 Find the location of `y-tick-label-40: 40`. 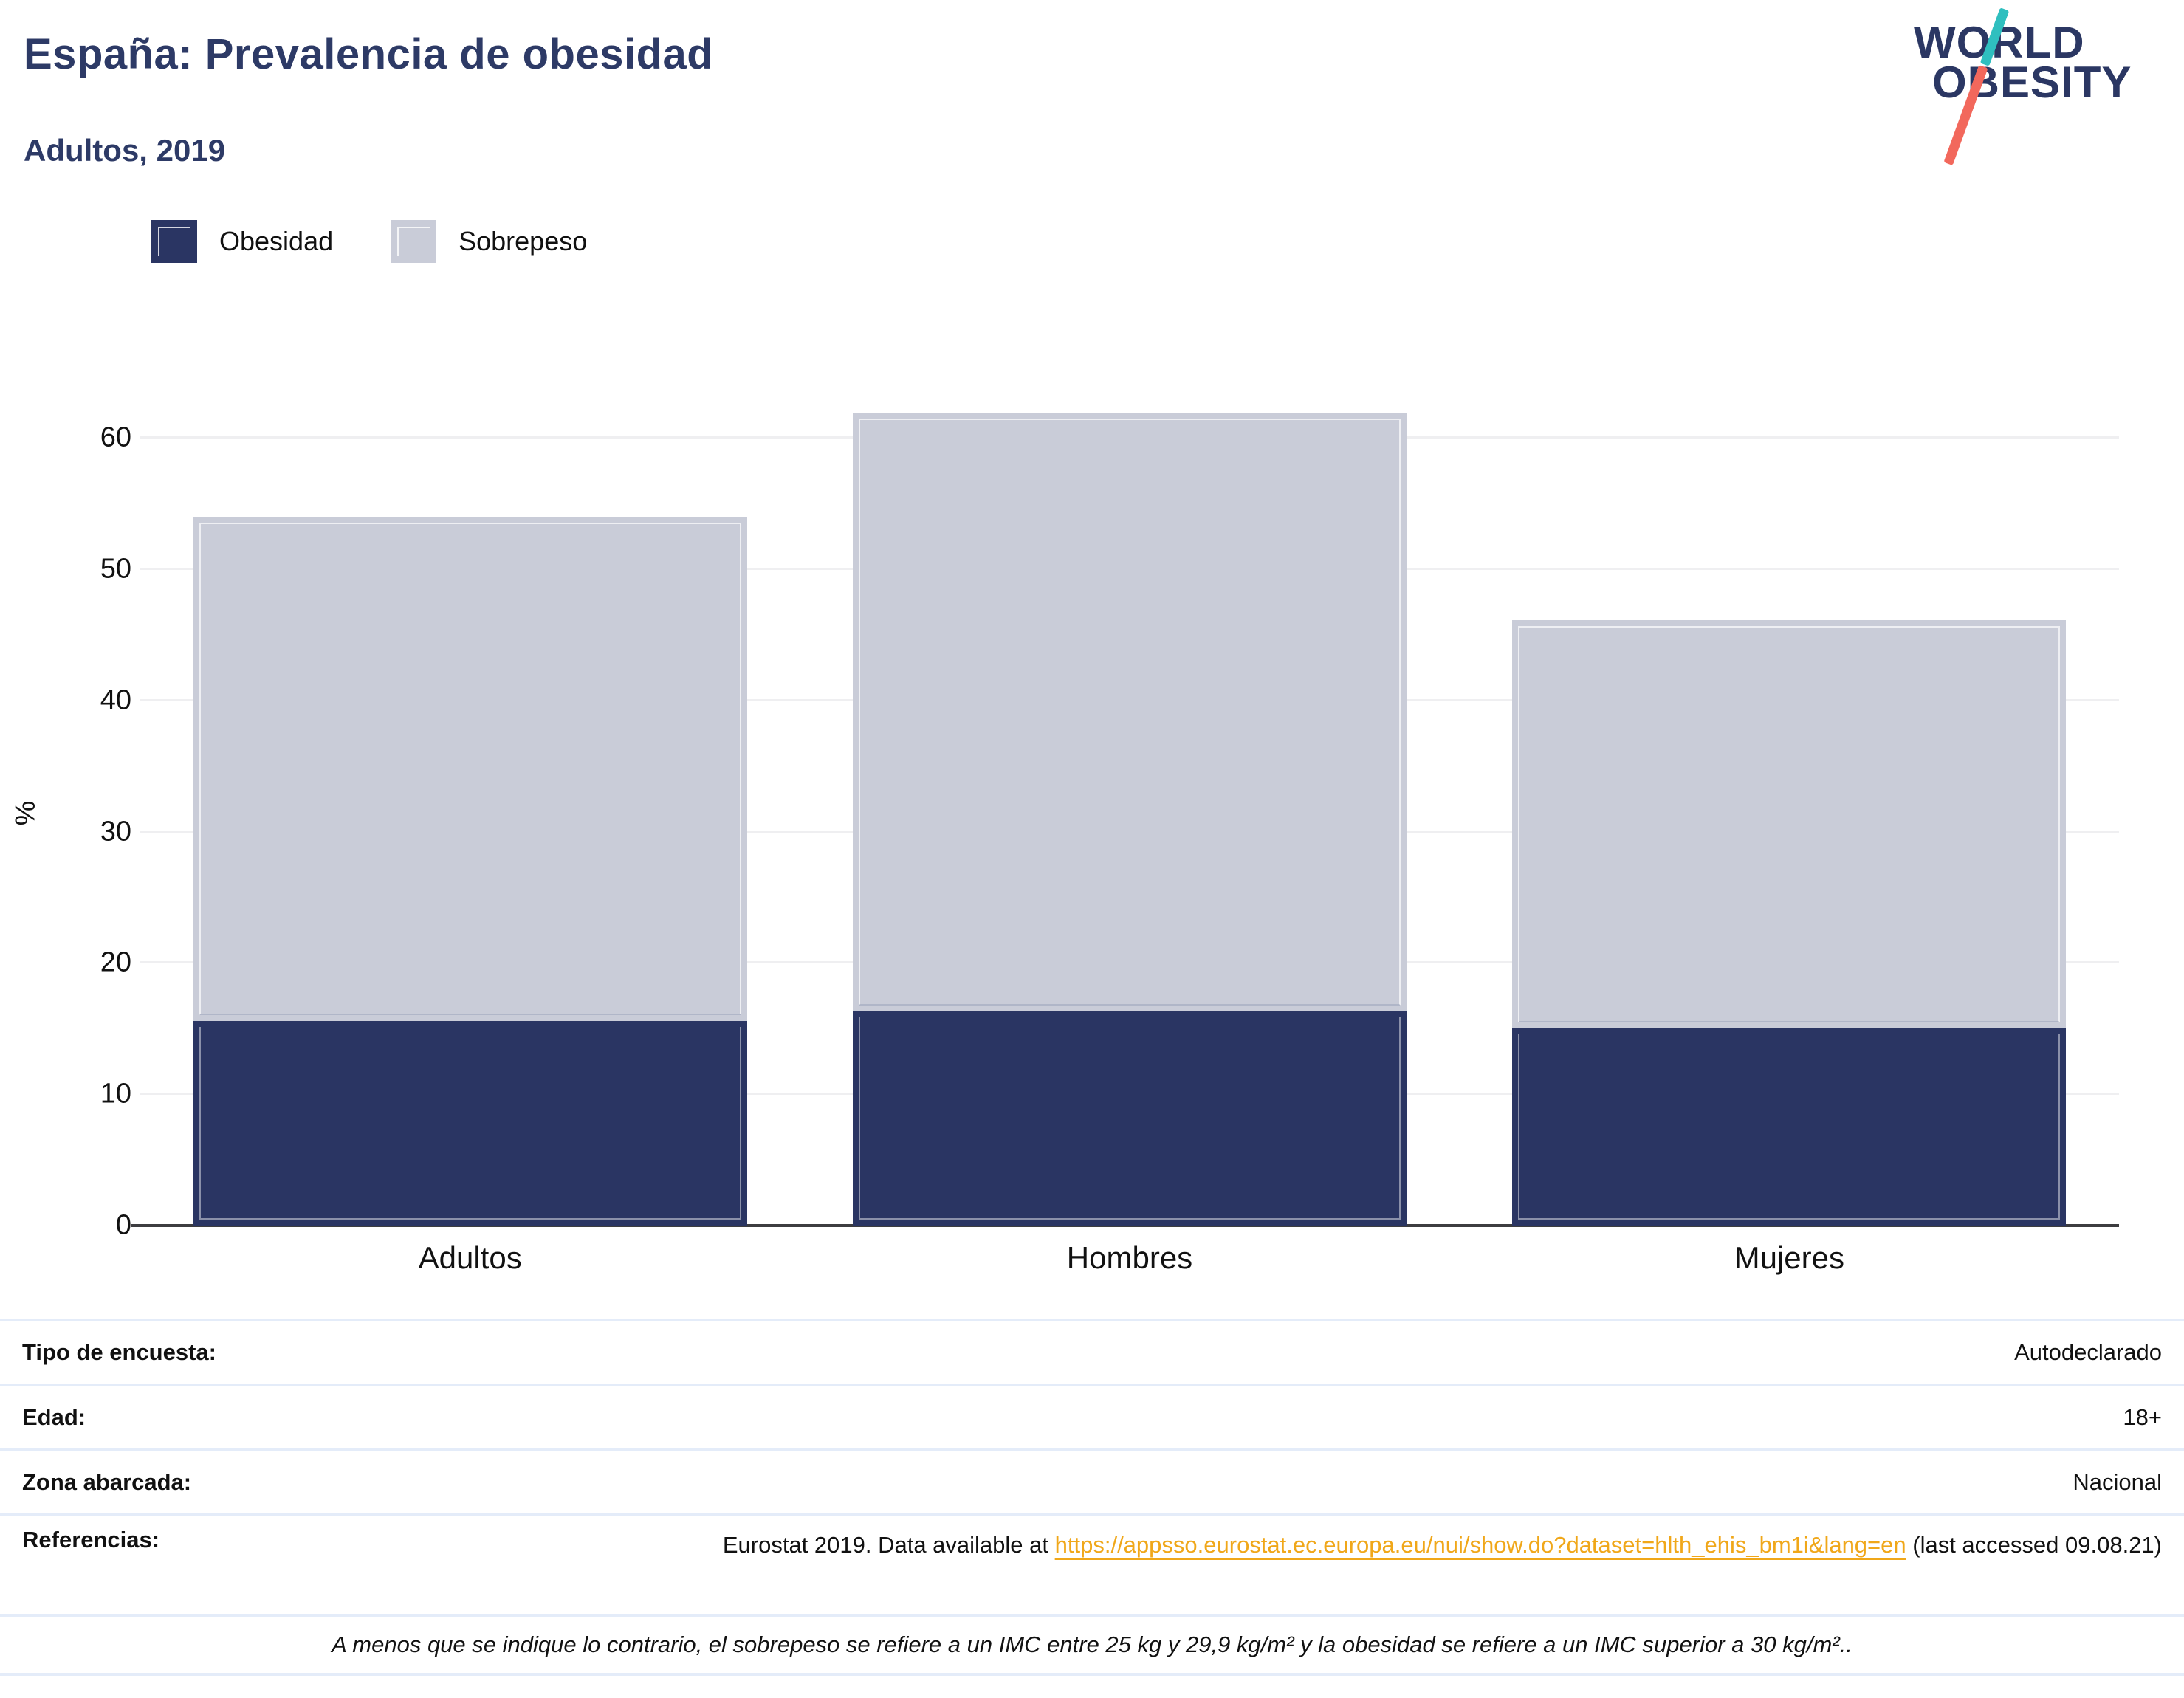

y-tick-label-40: 40 is located at coordinates (116, 700).